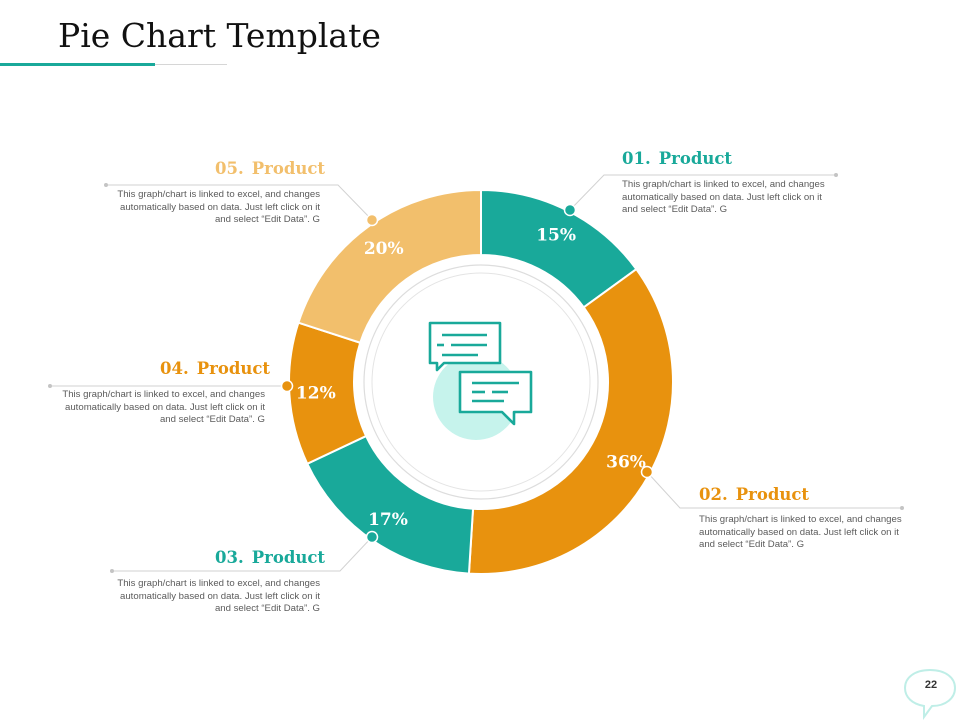  I want to click on product-03-label: Product, so click(288, 557).